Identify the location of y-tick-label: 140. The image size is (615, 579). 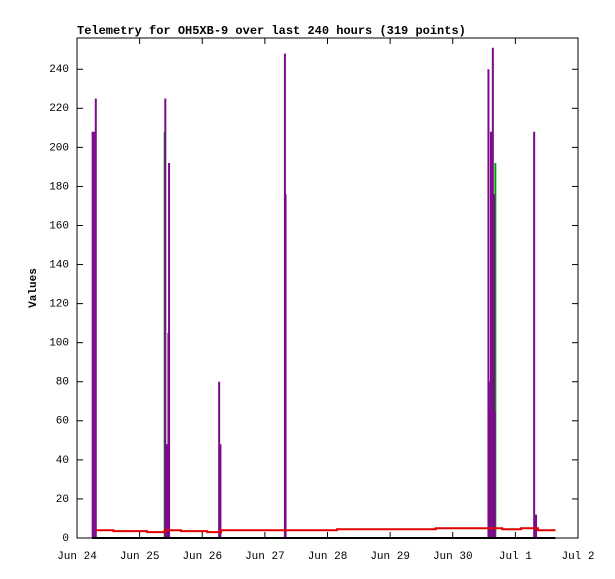
(59, 265).